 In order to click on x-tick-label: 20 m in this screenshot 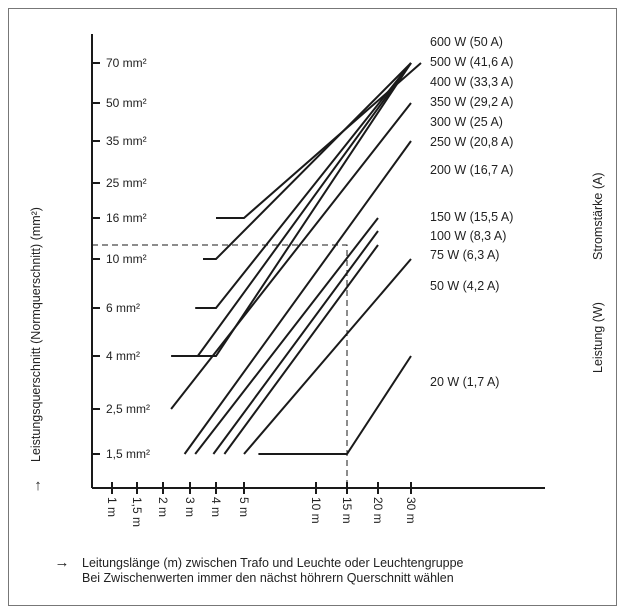, I will do `click(378, 510)`.